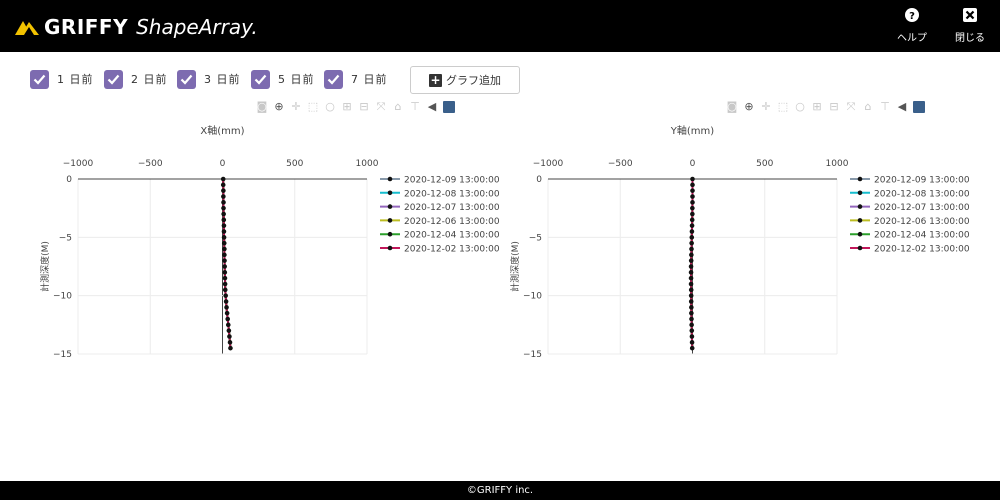 The image size is (1000, 500). Describe the element at coordinates (62, 355) in the screenshot. I see `y-tick-label: −15` at that location.